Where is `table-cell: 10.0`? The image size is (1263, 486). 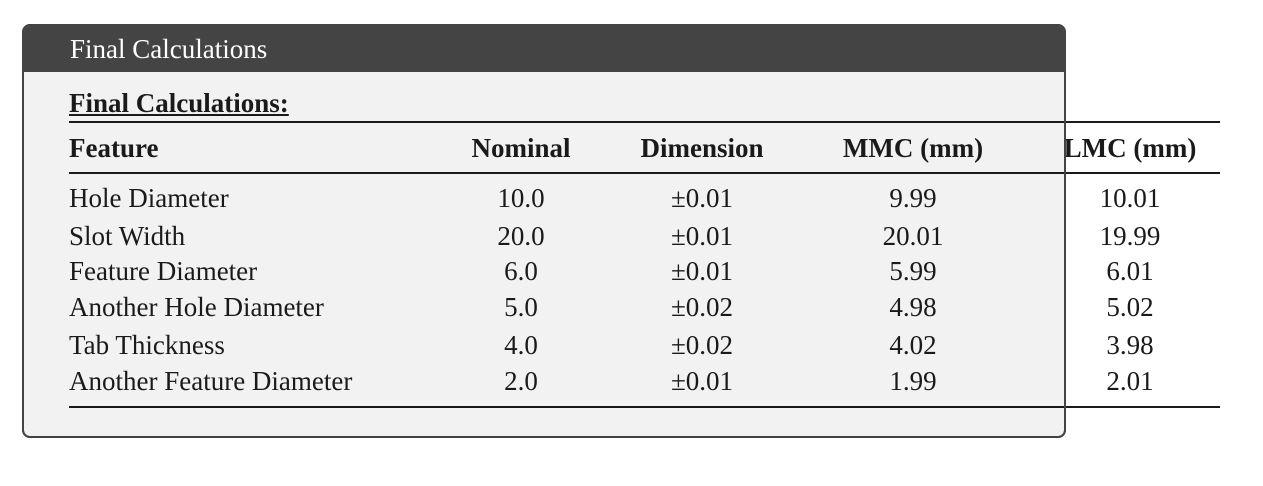
table-cell: 10.0 is located at coordinates (521, 198).